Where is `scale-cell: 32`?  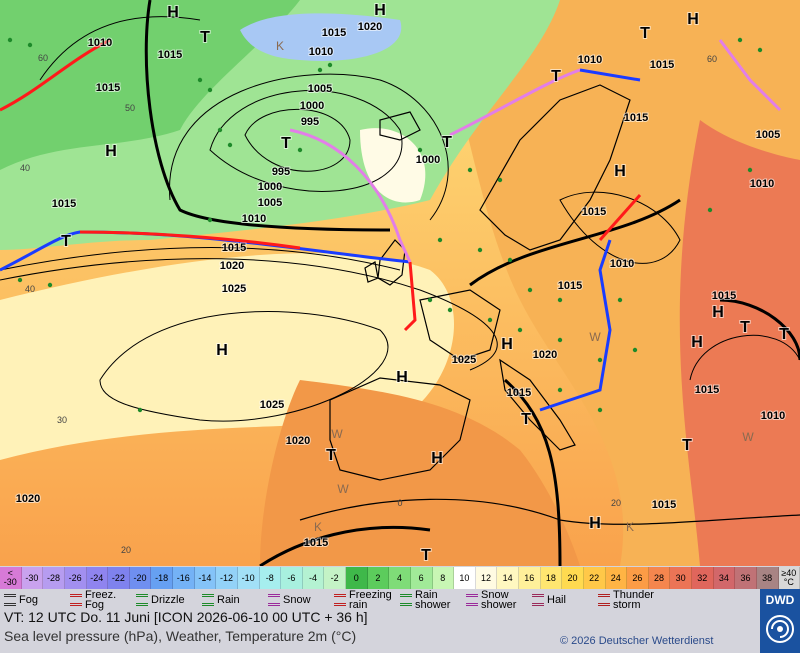
scale-cell: 32 is located at coordinates (703, 578).